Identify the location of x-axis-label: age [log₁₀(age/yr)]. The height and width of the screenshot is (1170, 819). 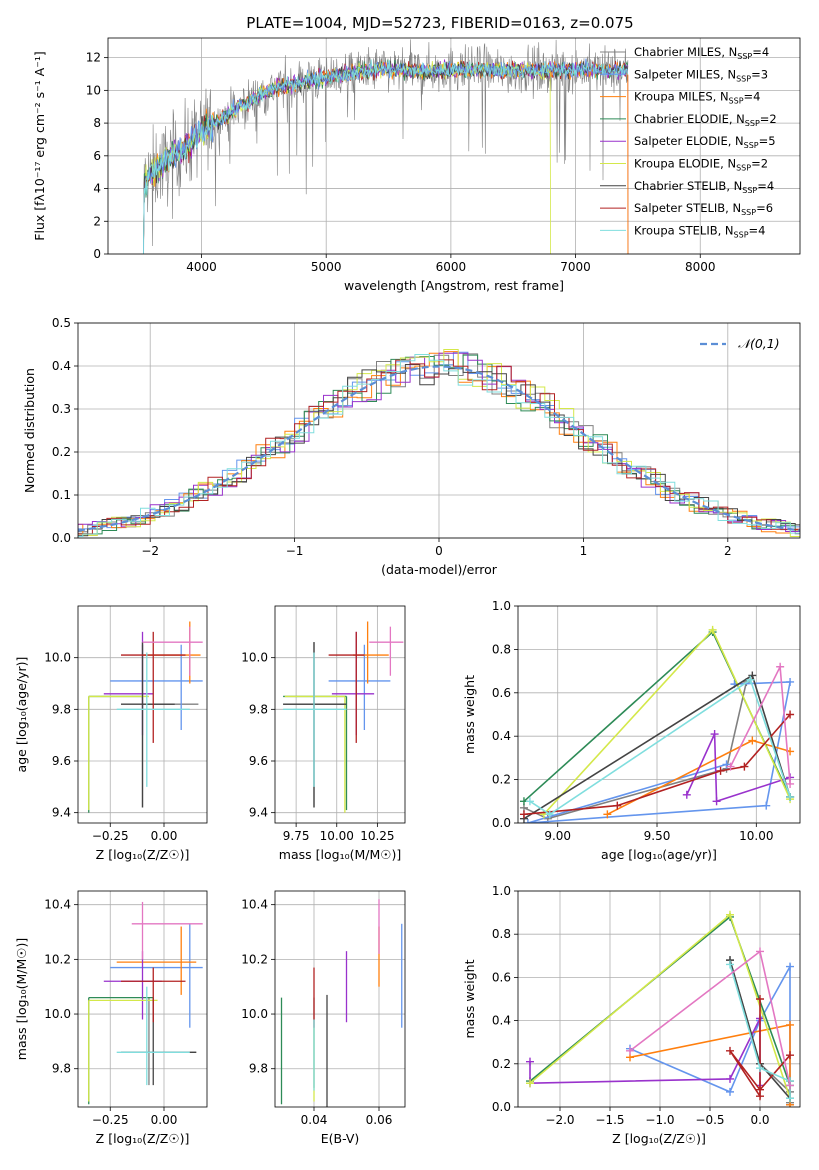
(659, 854).